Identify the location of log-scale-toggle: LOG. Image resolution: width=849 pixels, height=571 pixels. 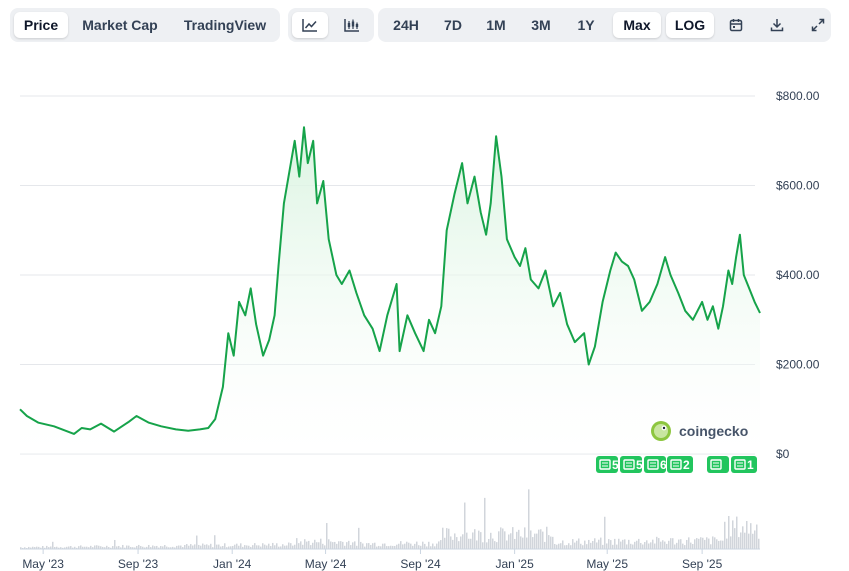
(690, 25).